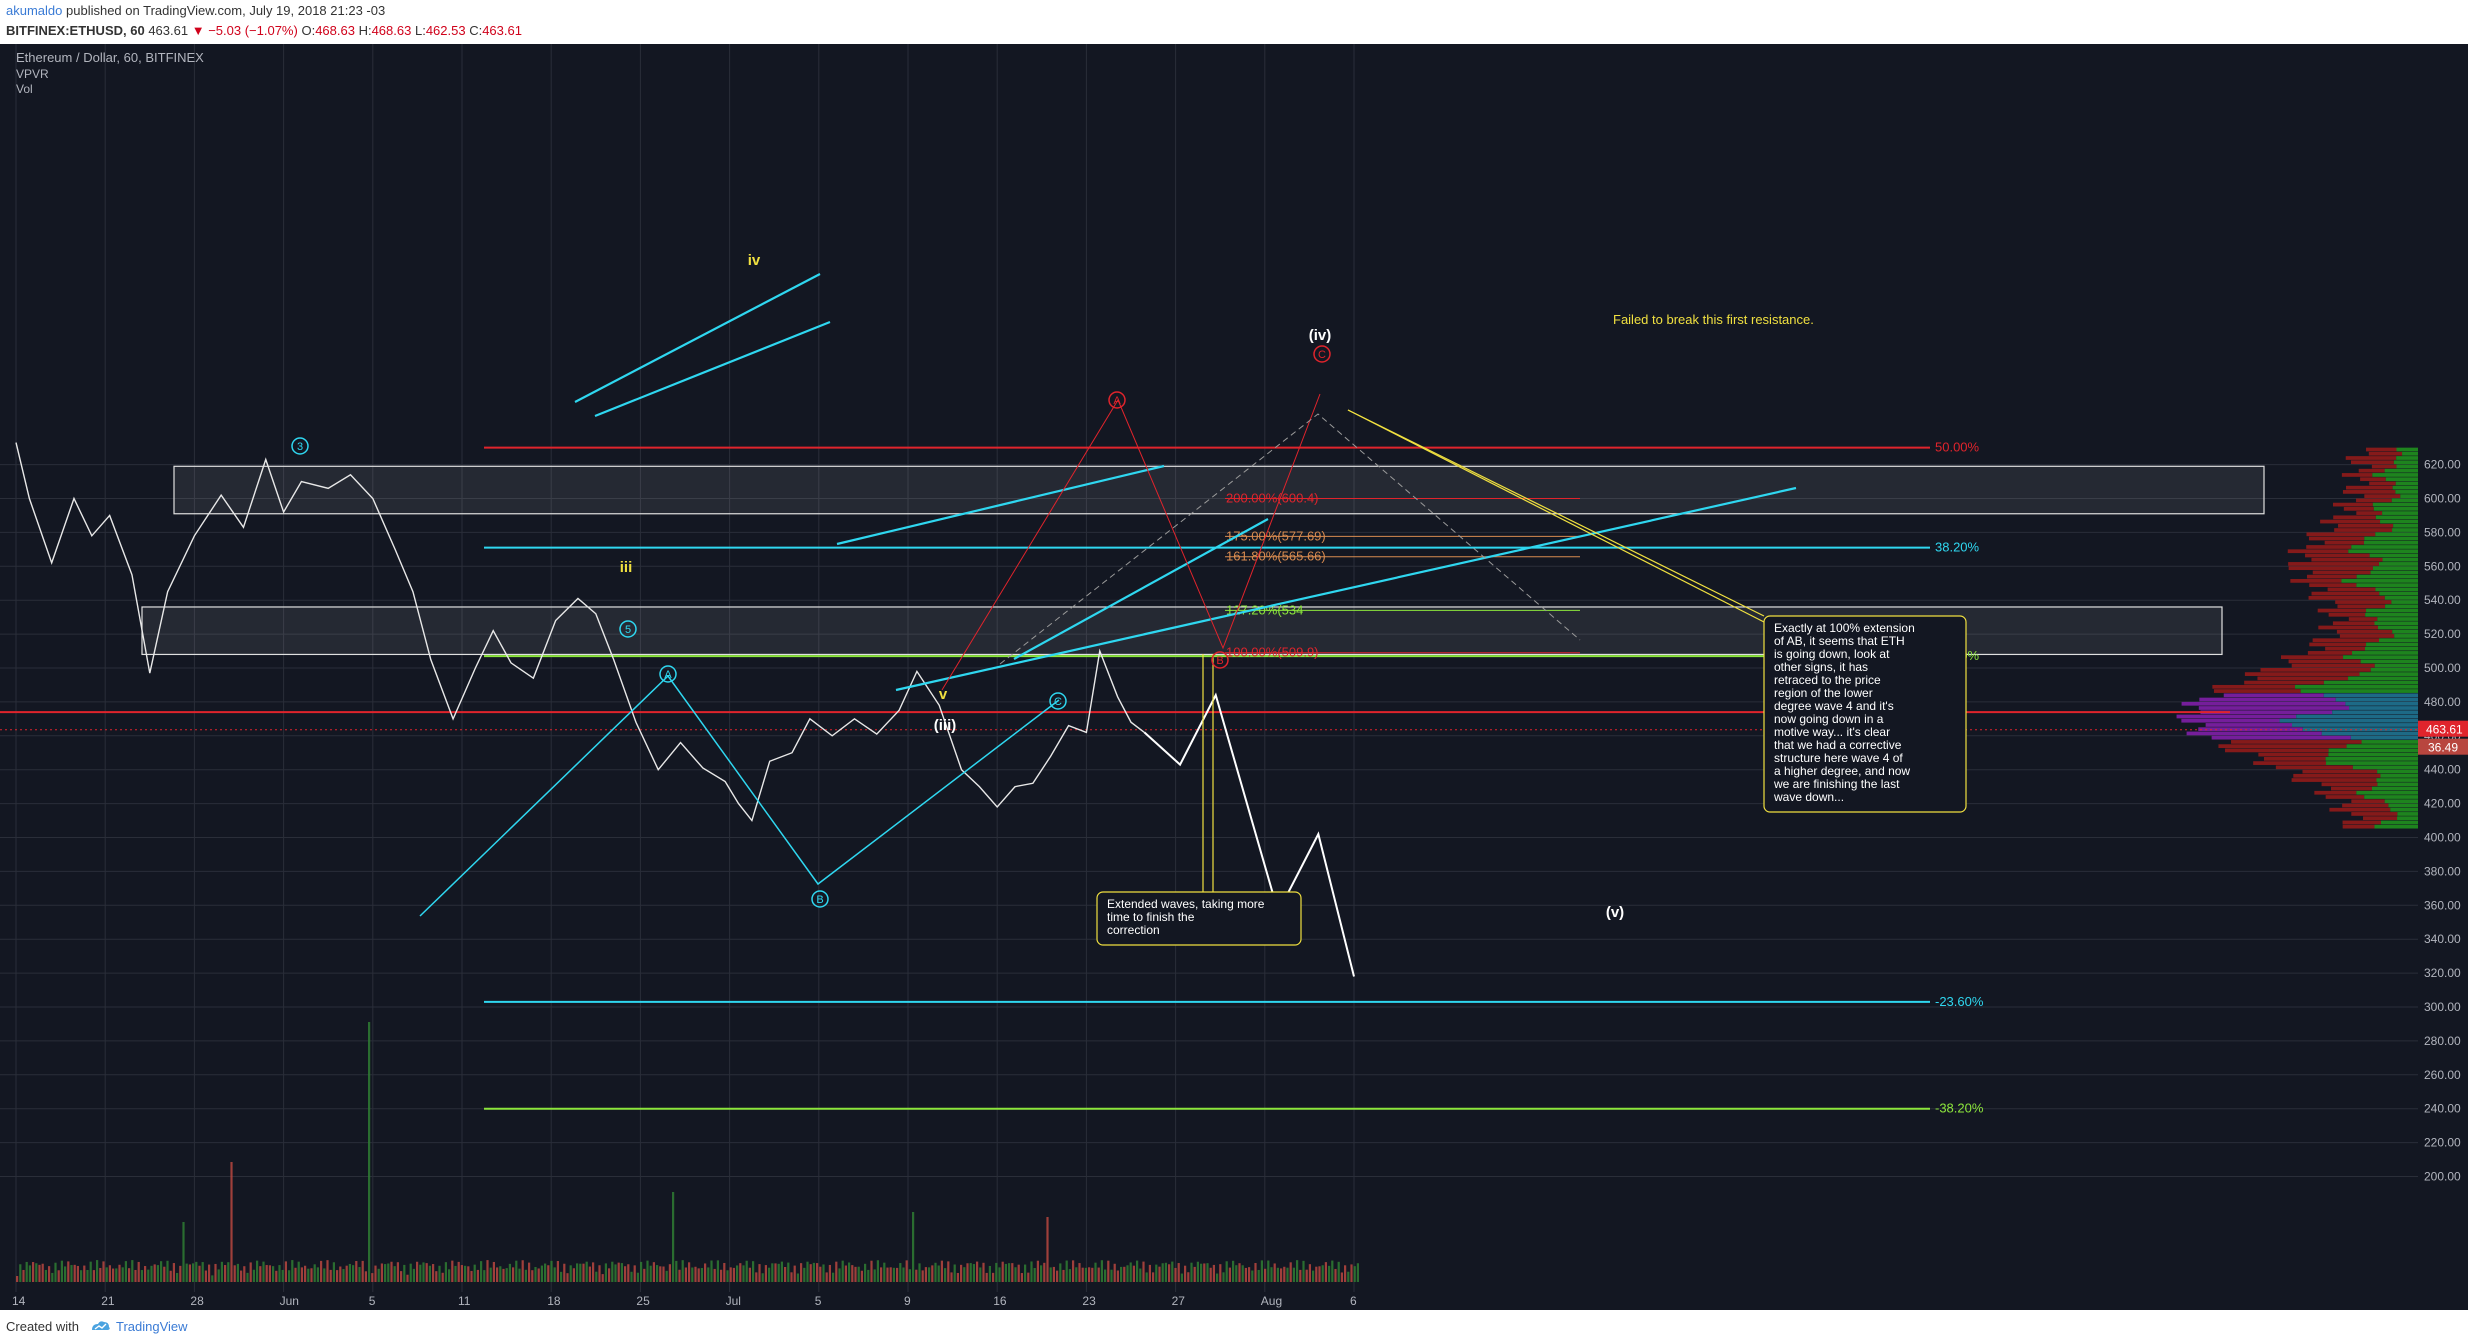 This screenshot has height=1342, width=2468. Describe the element at coordinates (2442, 939) in the screenshot. I see `y-tick-label: 340.00` at that location.